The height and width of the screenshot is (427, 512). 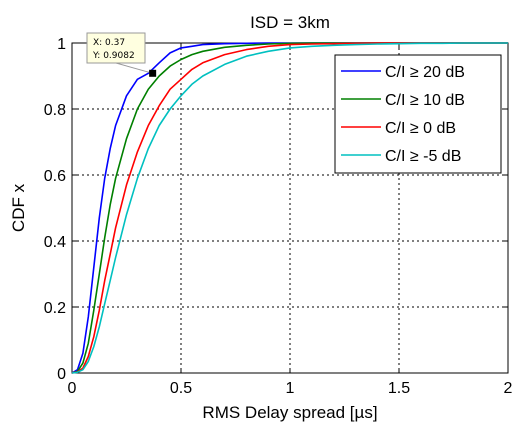 What do you see at coordinates (399, 388) in the screenshot?
I see `x-tick-label: 1.5` at bounding box center [399, 388].